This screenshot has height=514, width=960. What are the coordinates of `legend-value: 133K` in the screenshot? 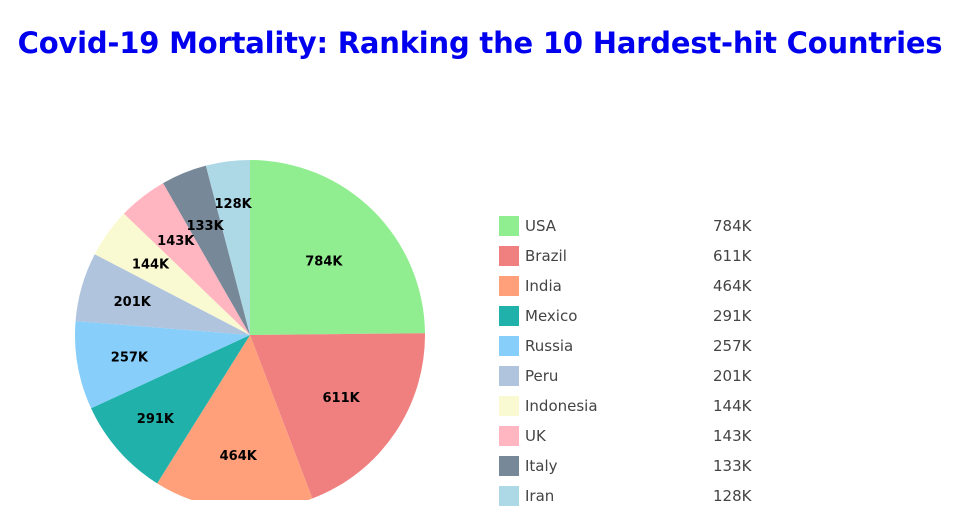 It's located at (732, 466).